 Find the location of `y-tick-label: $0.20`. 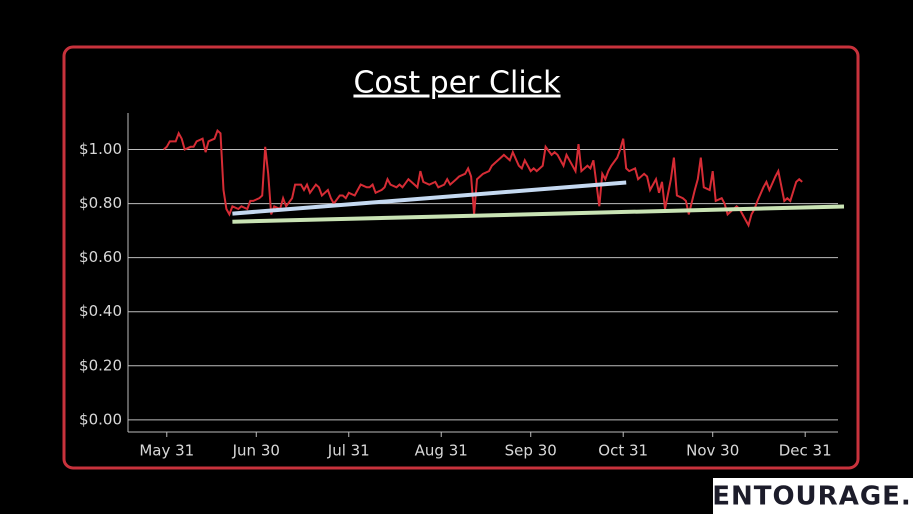

y-tick-label: $0.20 is located at coordinates (100, 365).